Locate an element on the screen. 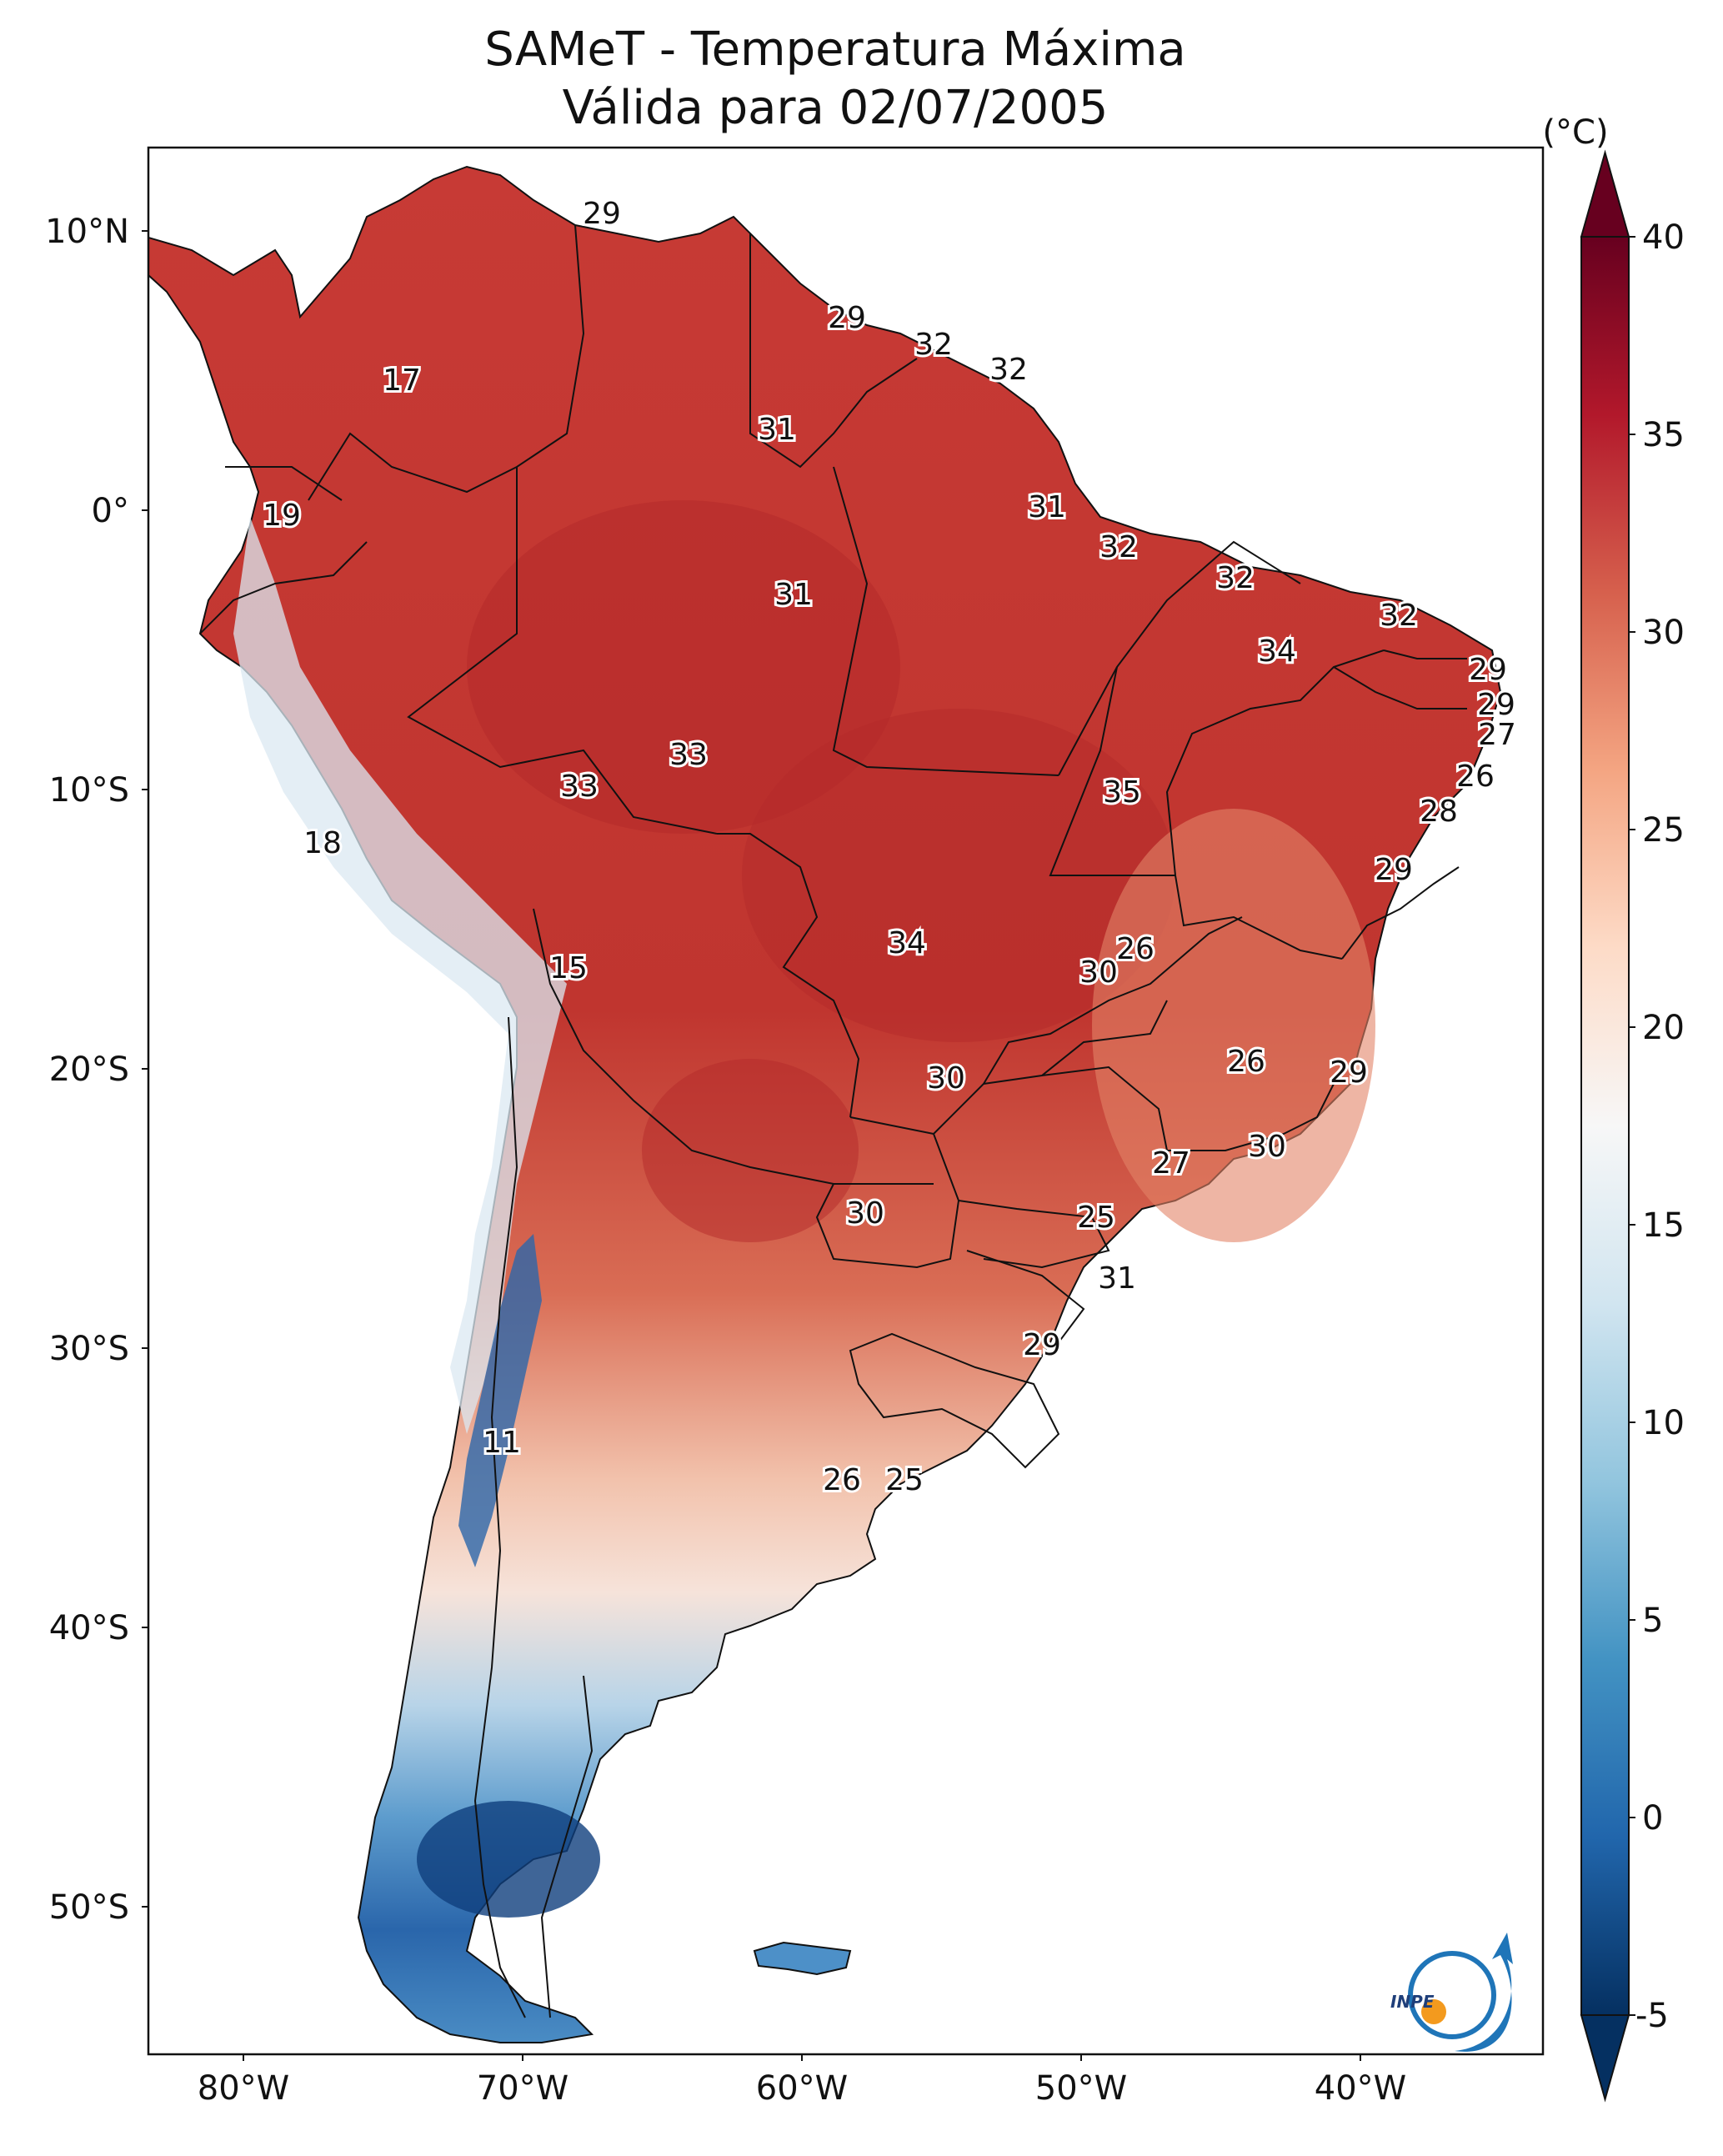 This screenshot has width=1723, height=2156. hot-region-amazon is located at coordinates (683, 667).